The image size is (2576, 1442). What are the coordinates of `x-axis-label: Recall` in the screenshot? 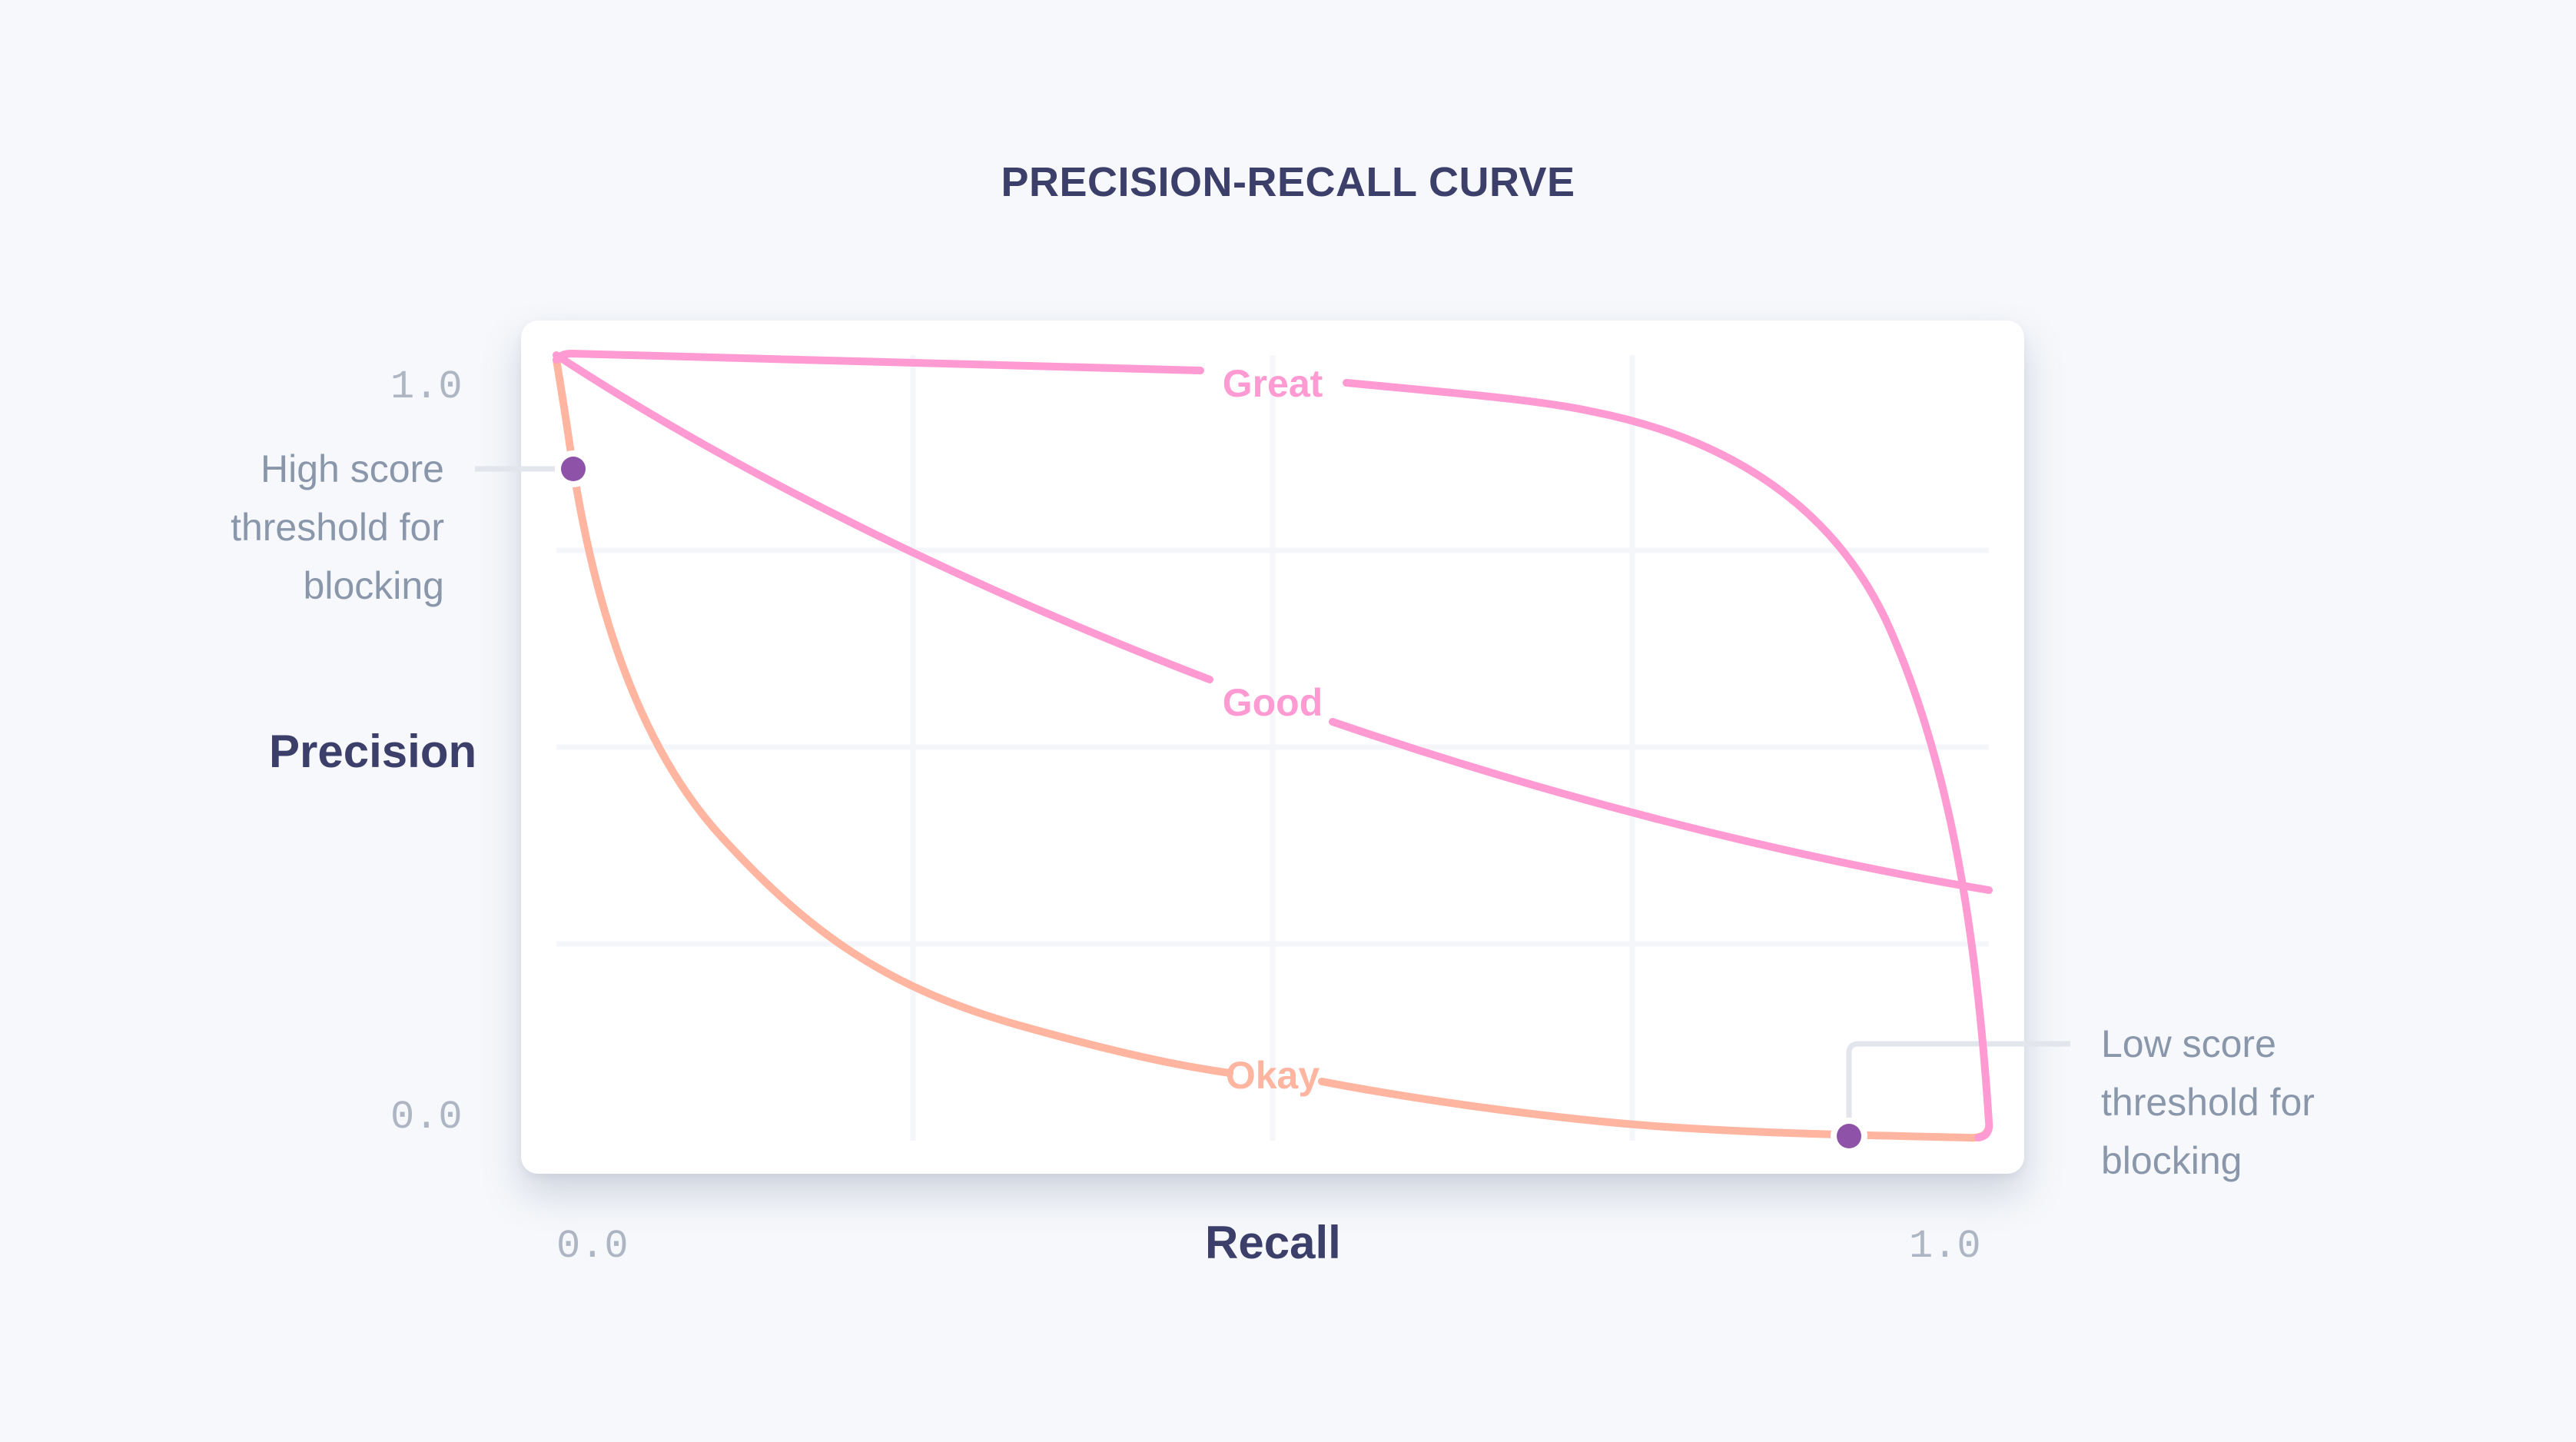 It's located at (1273, 1242).